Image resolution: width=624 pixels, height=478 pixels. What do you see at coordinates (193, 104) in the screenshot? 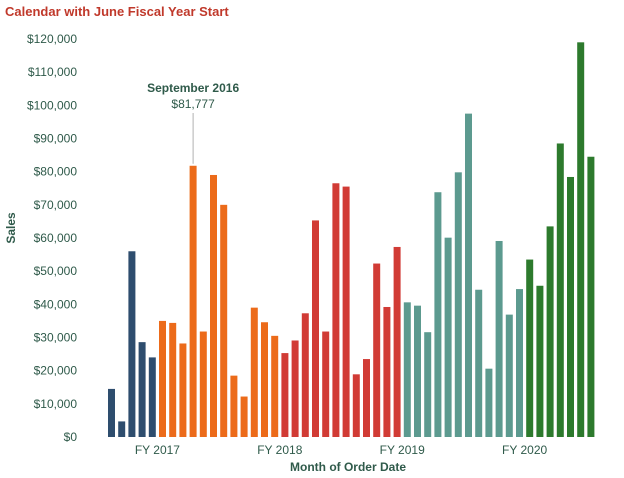
I see `annotation-value: $81,777` at bounding box center [193, 104].